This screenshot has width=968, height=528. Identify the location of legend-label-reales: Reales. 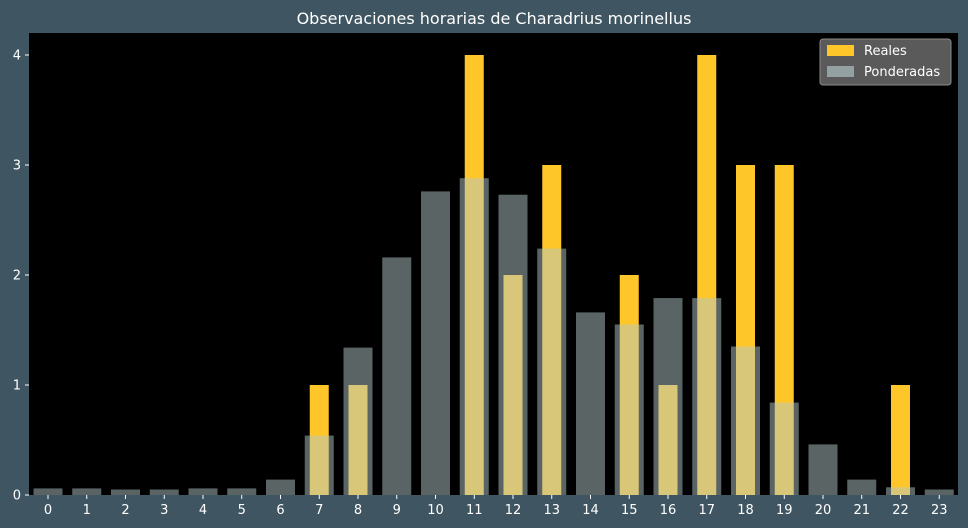
(885, 51).